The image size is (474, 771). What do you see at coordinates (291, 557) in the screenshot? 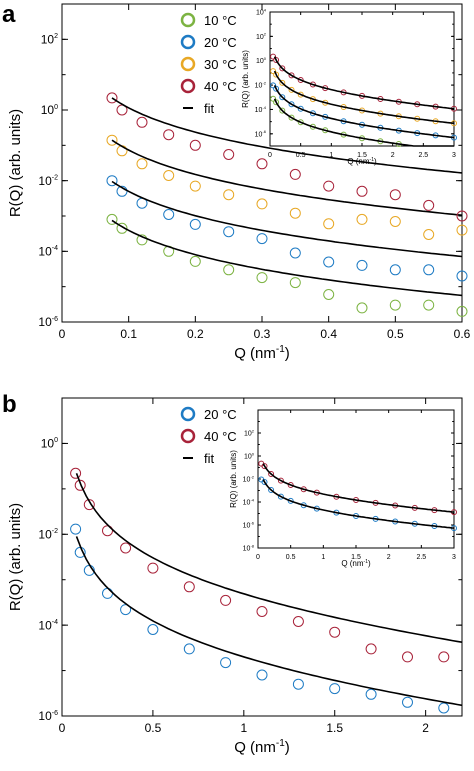
I see `panel-b-inset-x-tick-label: 0.5` at bounding box center [291, 557].